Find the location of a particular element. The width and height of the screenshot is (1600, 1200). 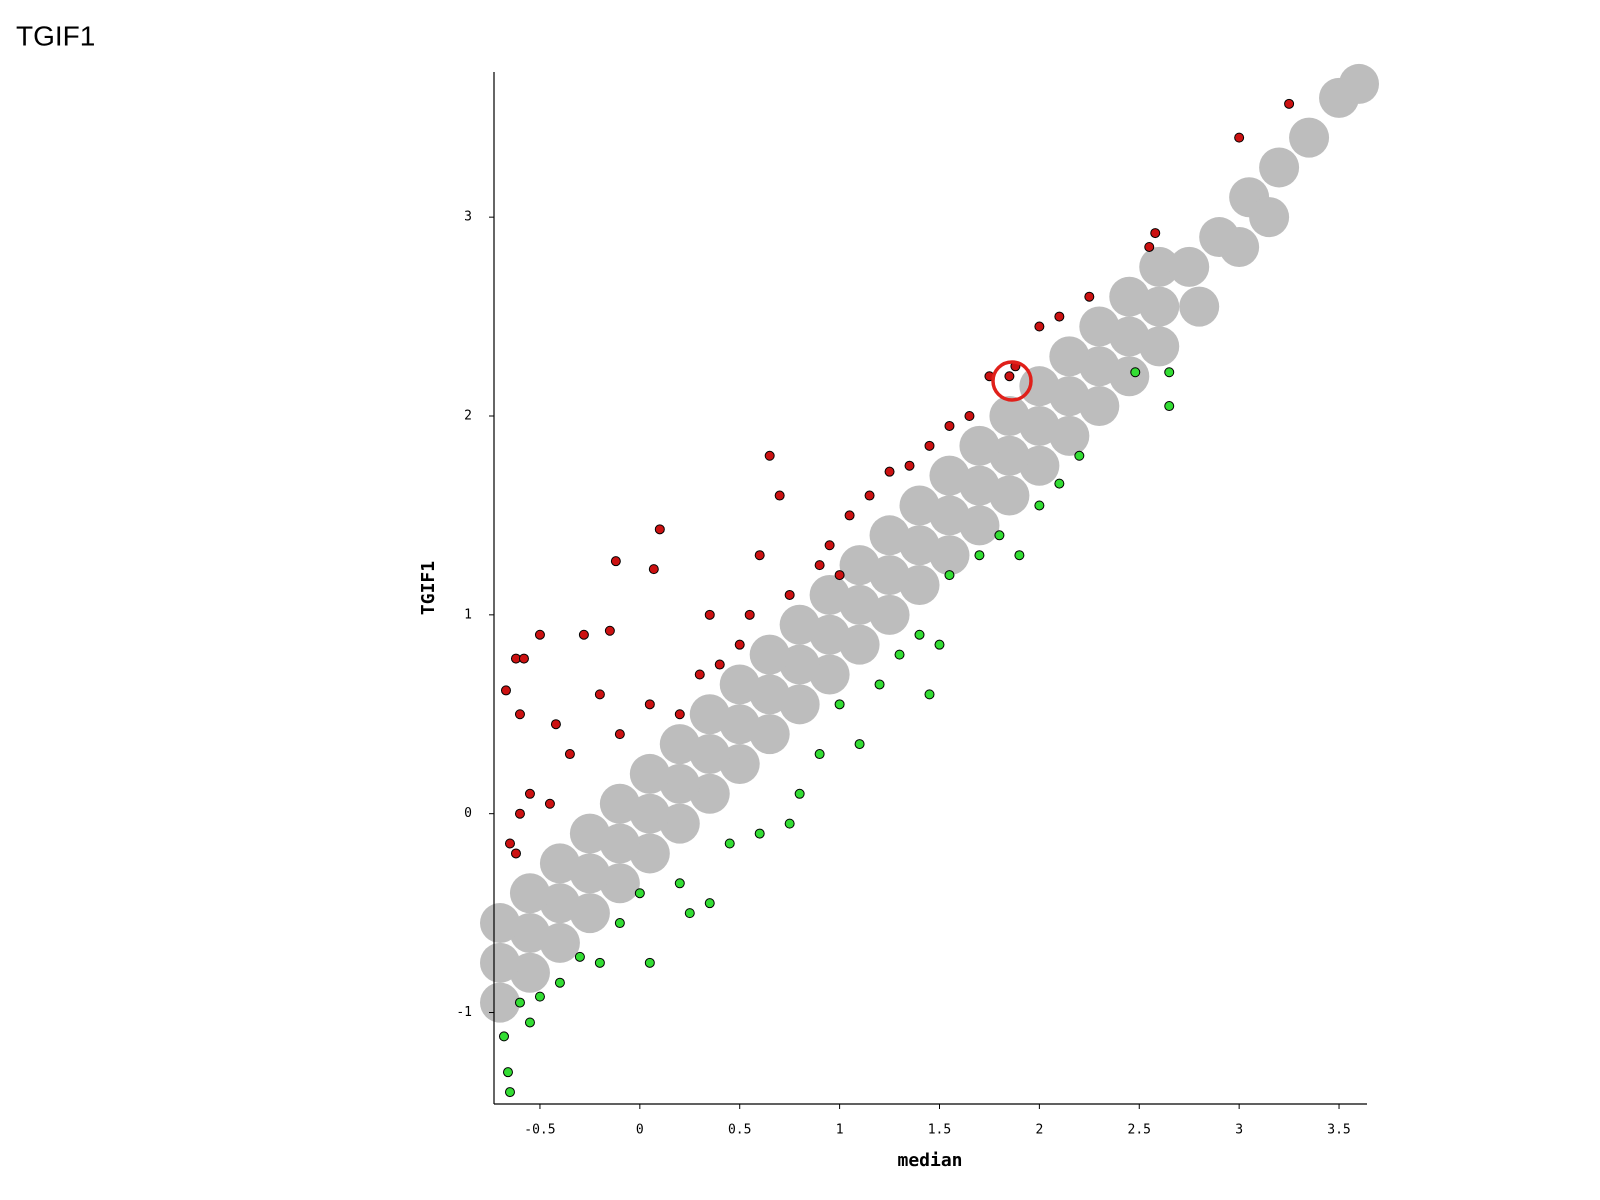

y-axis-label: TGIF1 is located at coordinates (428, 588).